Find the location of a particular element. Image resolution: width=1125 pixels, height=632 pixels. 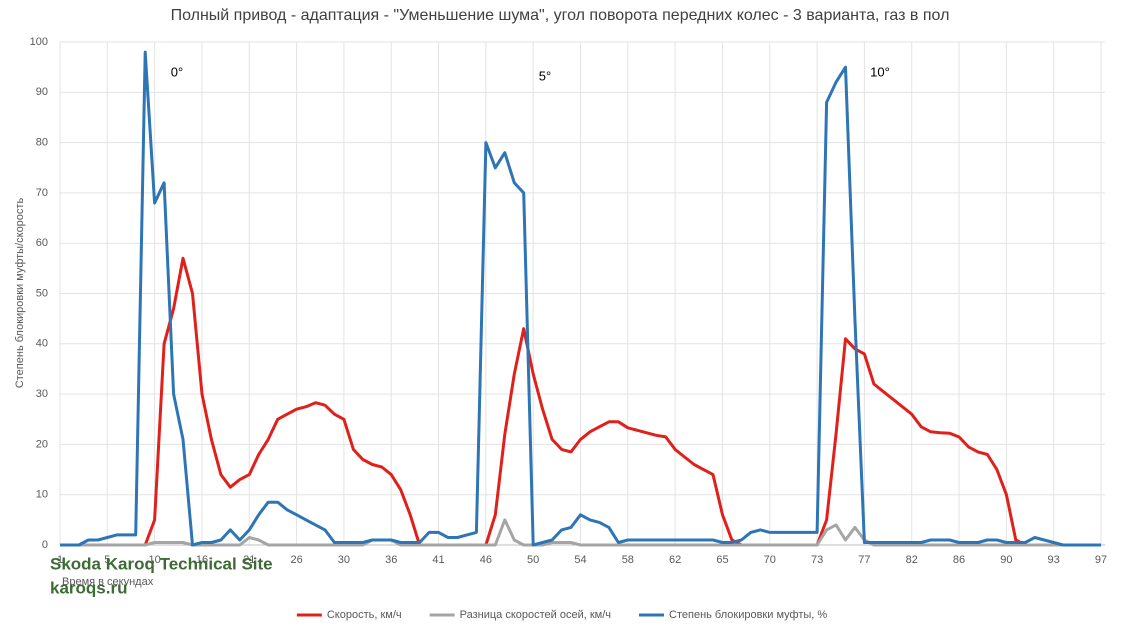

x-tick-label: 16 is located at coordinates (202, 560).